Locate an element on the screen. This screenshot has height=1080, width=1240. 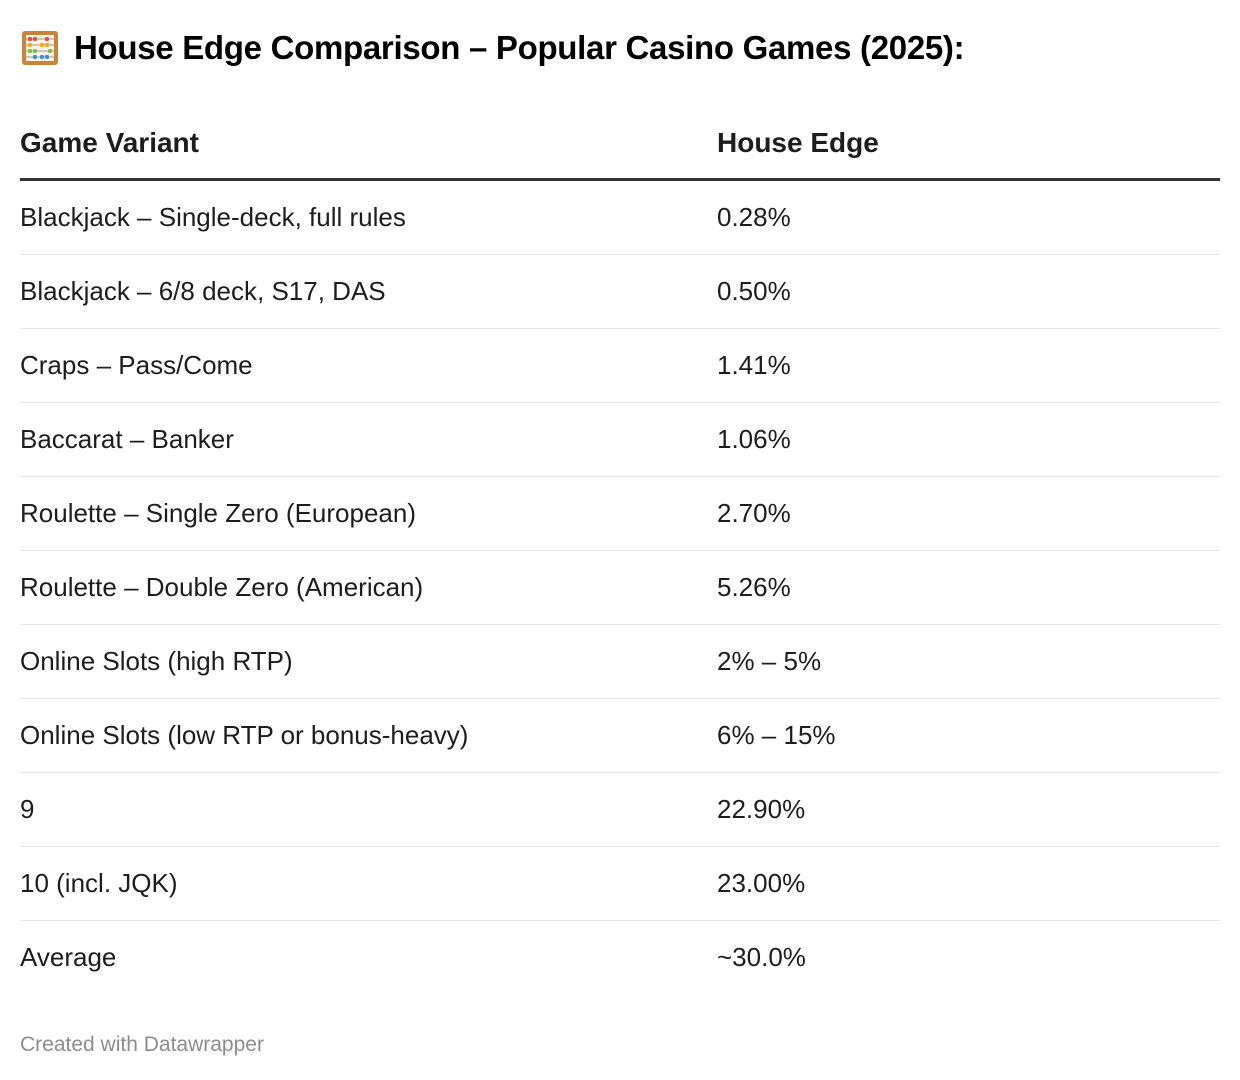
house-edge-cell: 1.06% is located at coordinates (968, 439).